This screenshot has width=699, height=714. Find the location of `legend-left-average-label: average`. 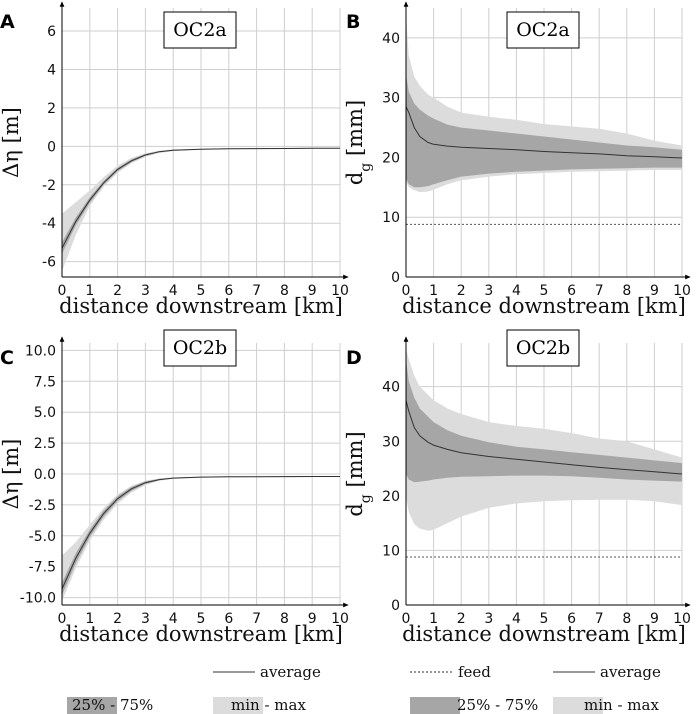

legend-left-average-label: average is located at coordinates (290, 672).